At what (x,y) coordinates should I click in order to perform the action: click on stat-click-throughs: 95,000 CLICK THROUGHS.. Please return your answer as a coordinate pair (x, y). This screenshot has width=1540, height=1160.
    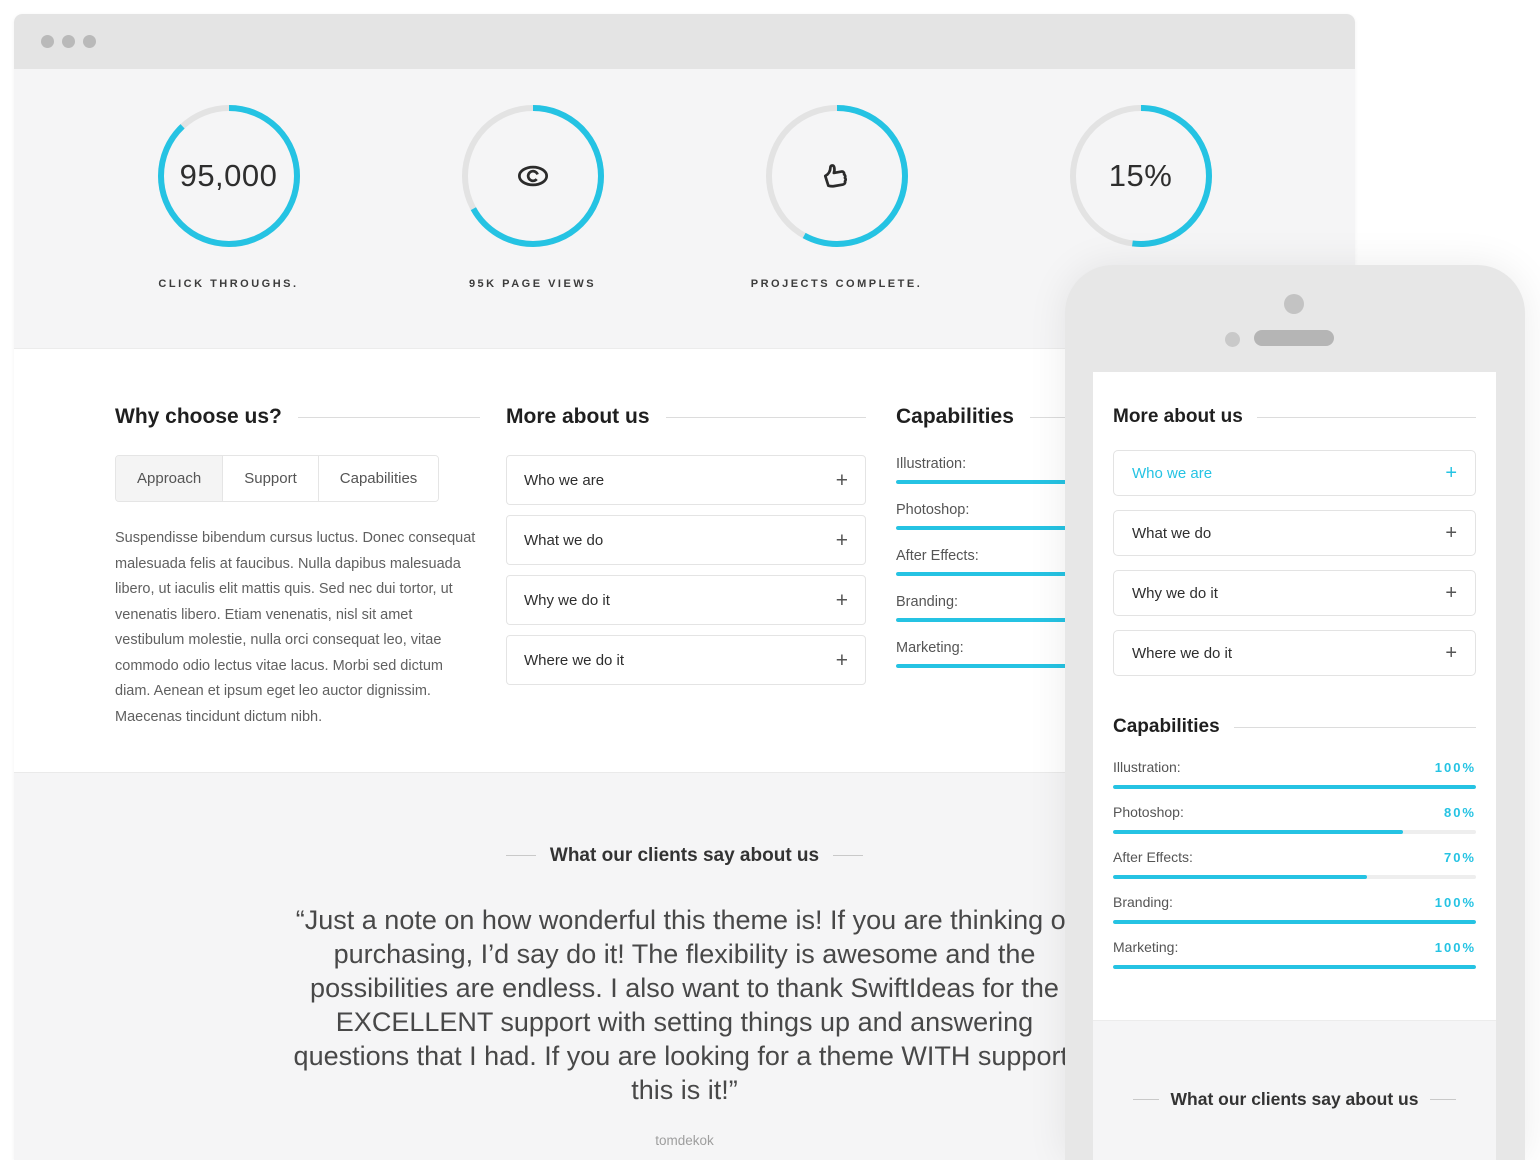
    Looking at the image, I should click on (229, 224).